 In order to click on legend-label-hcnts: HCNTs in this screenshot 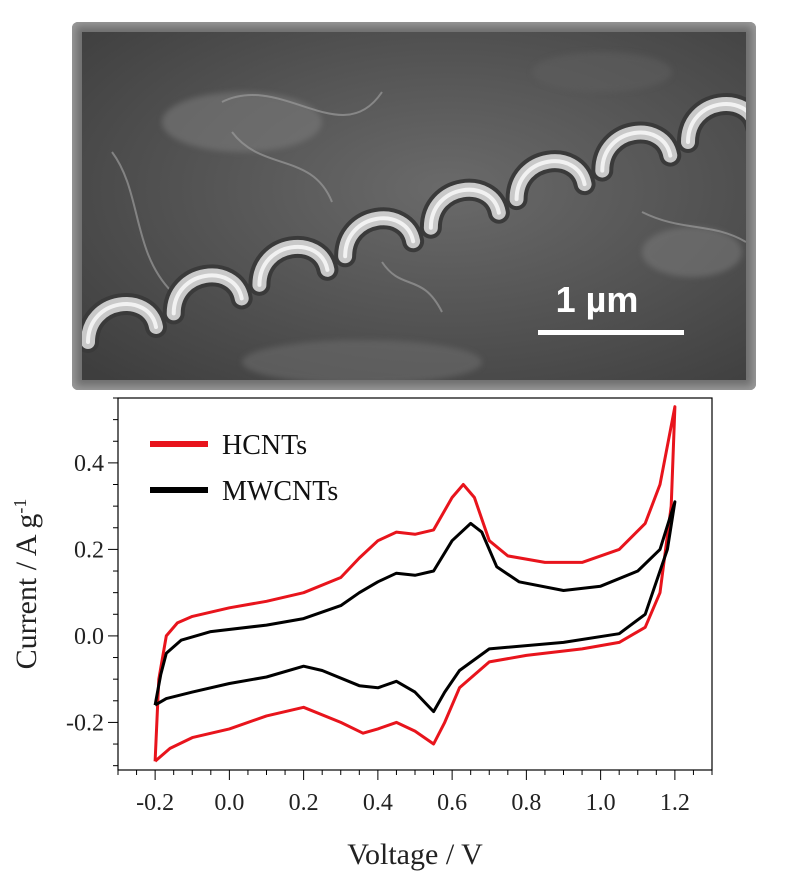, I will do `click(264, 445)`.